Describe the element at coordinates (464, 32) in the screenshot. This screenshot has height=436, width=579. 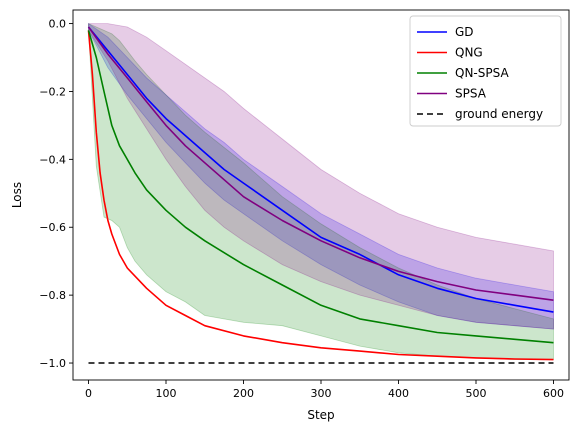
I see `legend-label: GD` at that location.